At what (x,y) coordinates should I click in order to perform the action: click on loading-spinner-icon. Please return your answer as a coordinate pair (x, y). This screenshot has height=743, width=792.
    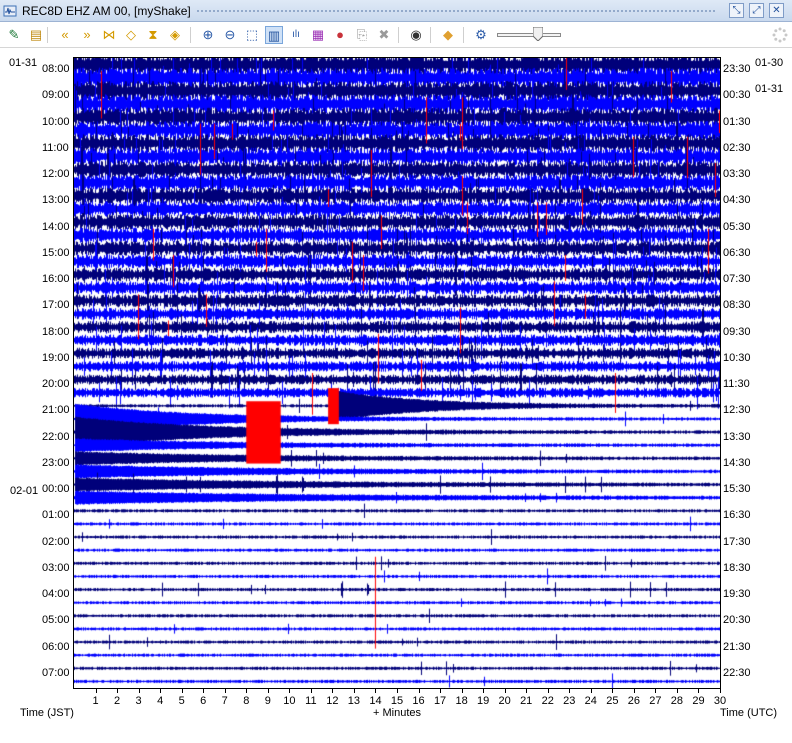
    Looking at the image, I should click on (780, 35).